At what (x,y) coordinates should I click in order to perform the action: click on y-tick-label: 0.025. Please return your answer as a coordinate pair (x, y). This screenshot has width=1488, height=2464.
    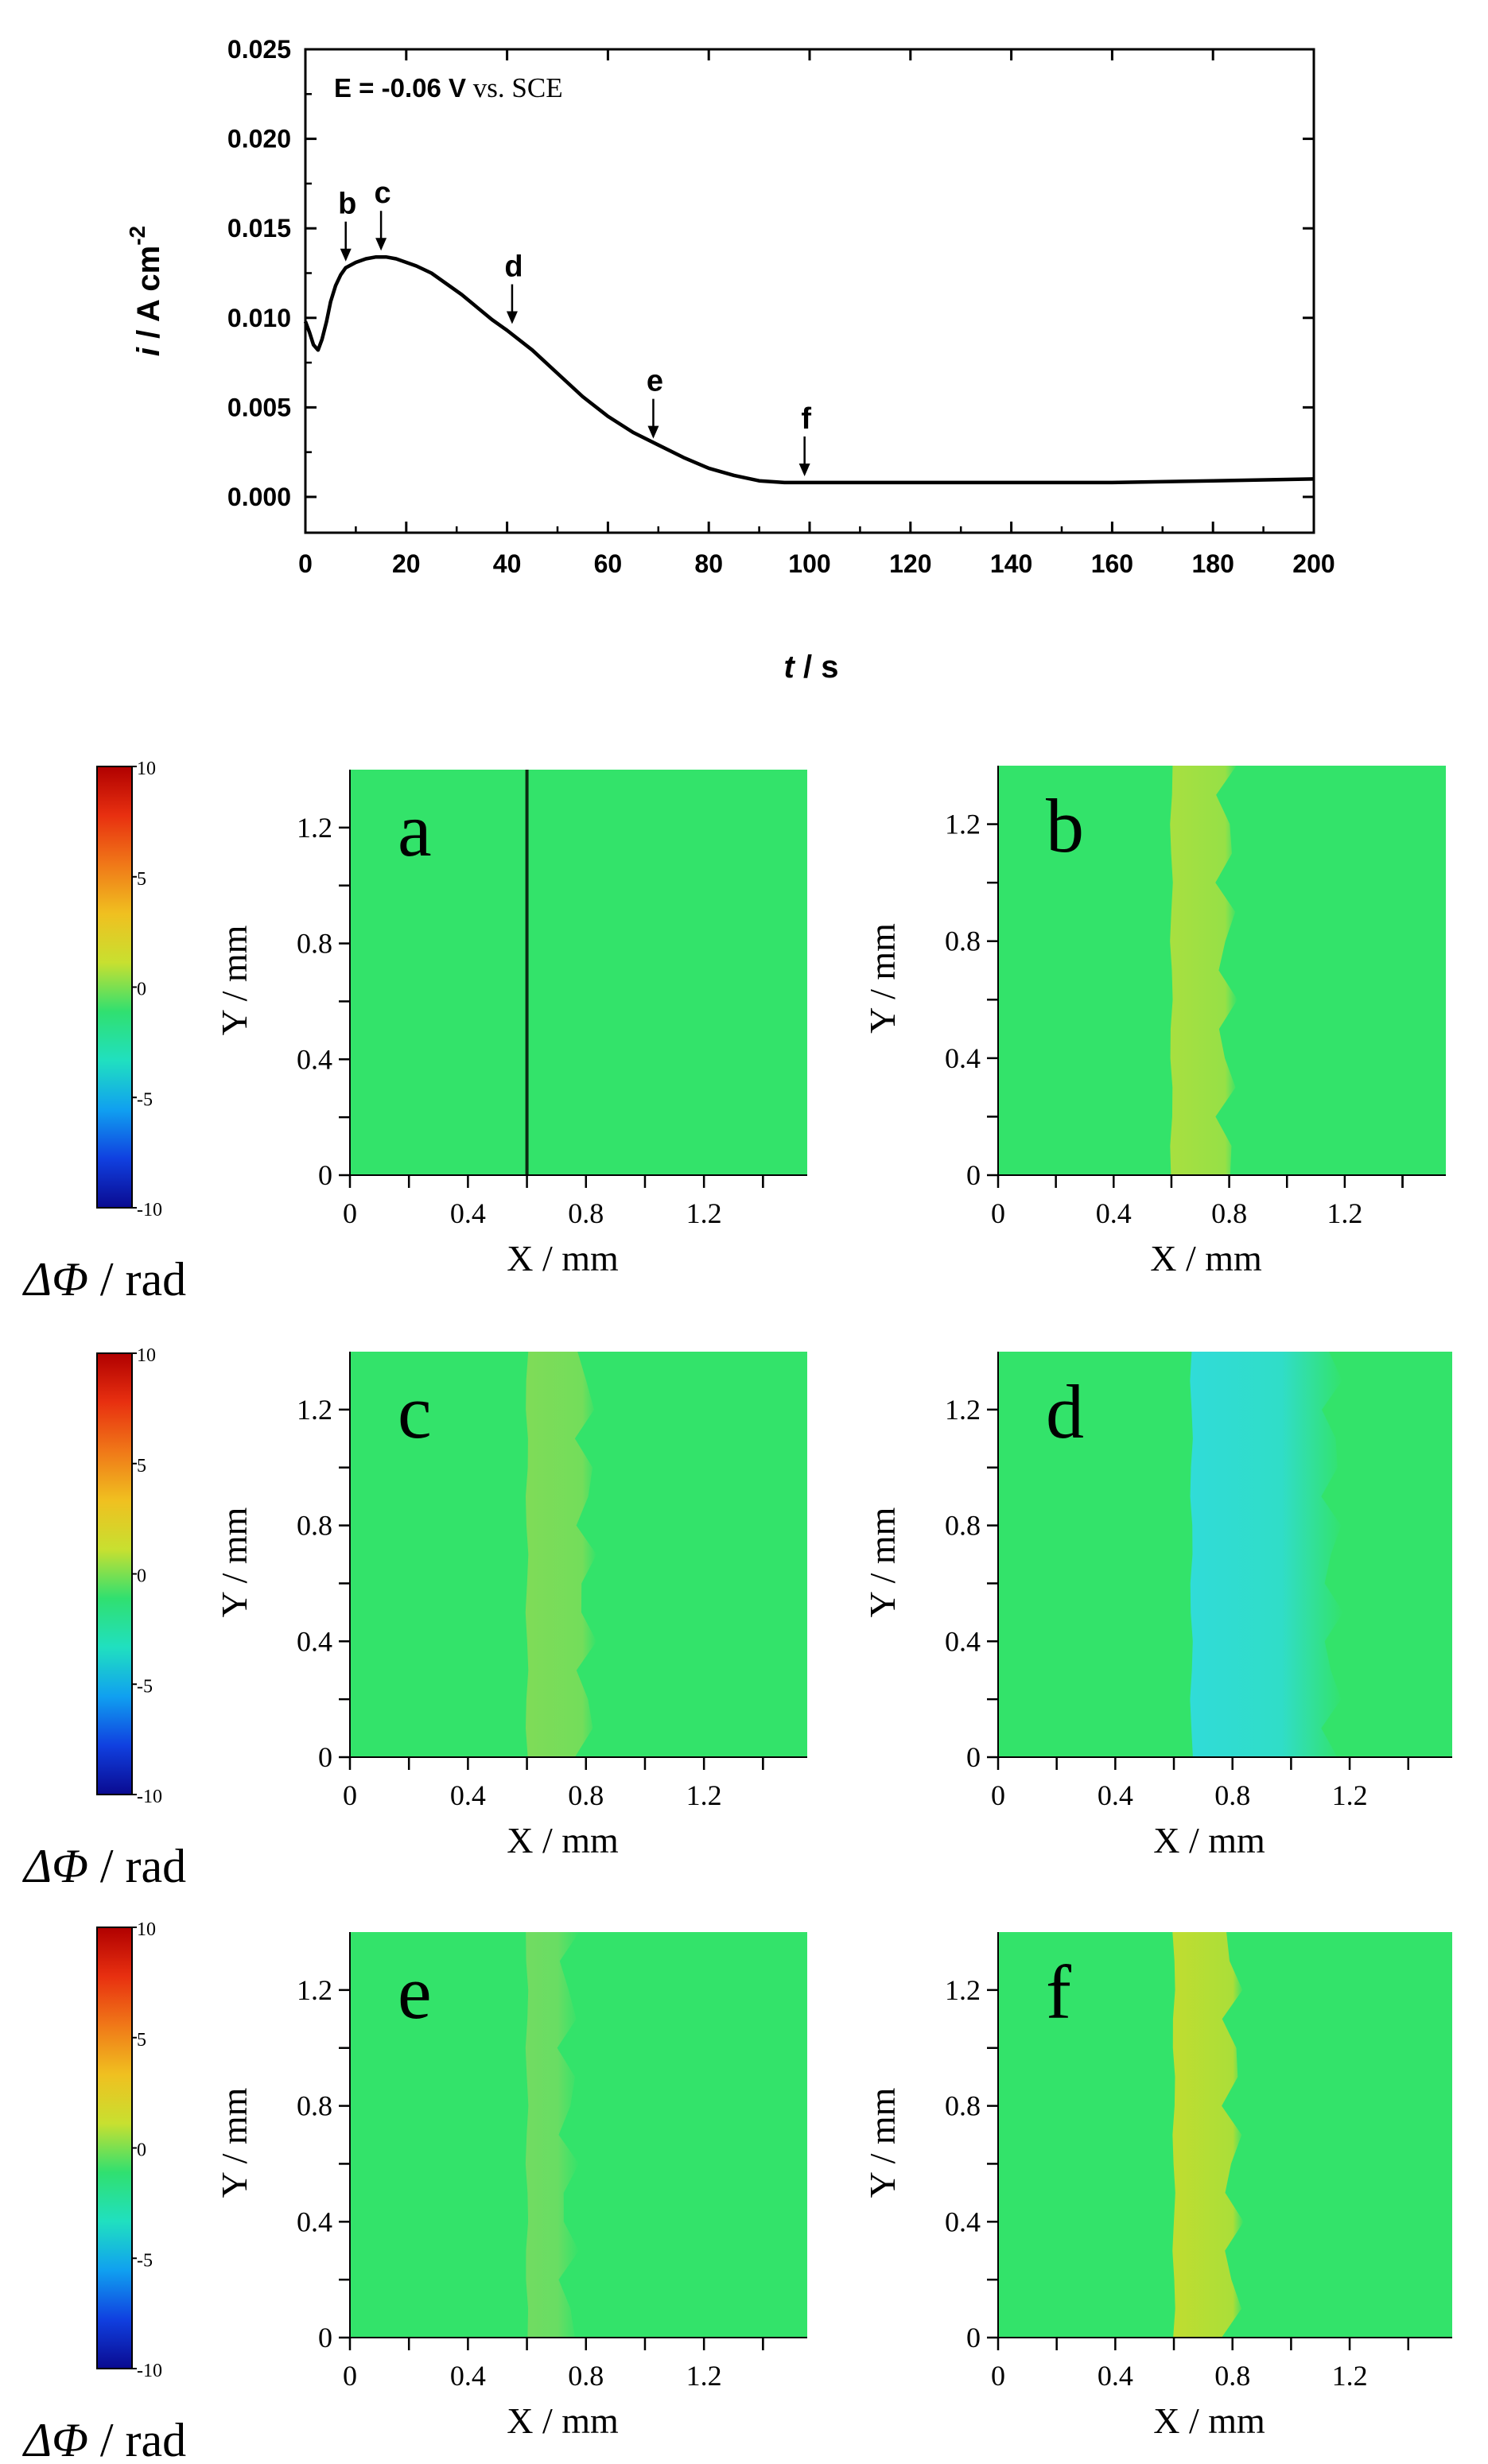
    Looking at the image, I should click on (259, 49).